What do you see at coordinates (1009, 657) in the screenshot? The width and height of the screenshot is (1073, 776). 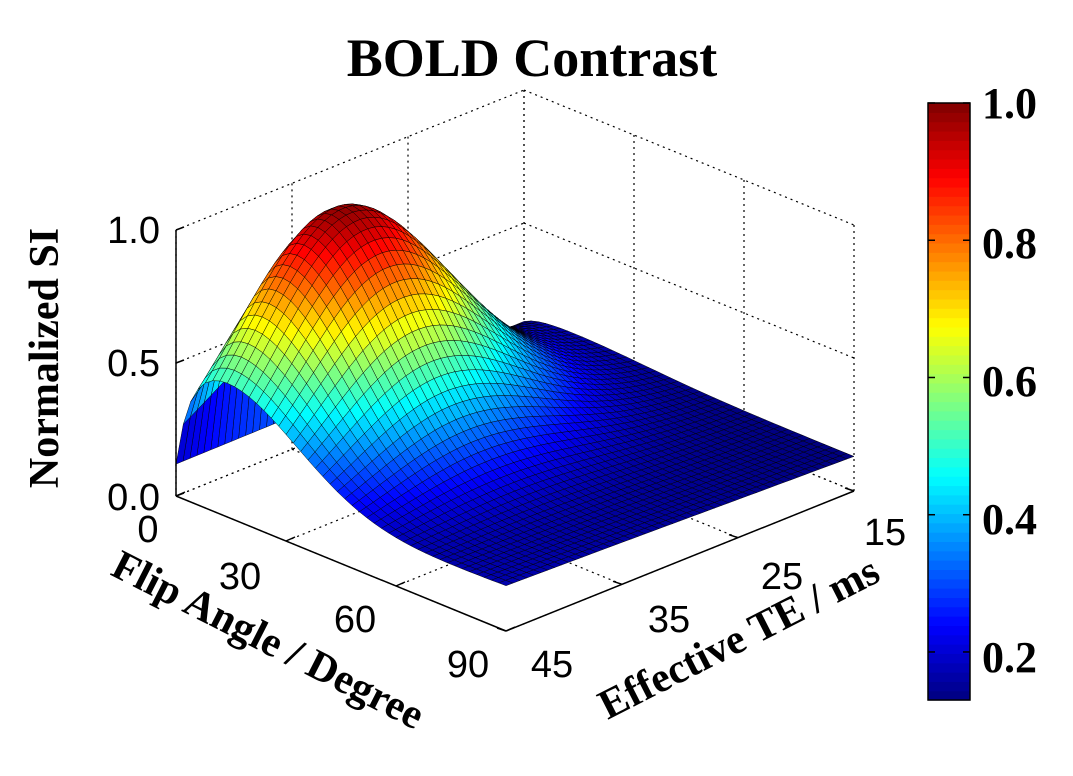 I see `colorbar-tick-0.2: 0.2` at bounding box center [1009, 657].